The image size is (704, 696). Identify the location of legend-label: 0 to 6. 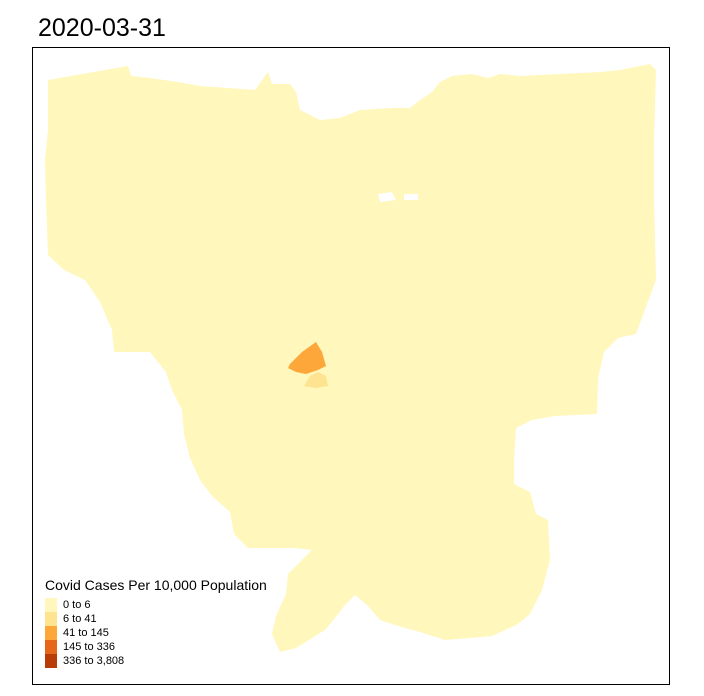
(77, 605).